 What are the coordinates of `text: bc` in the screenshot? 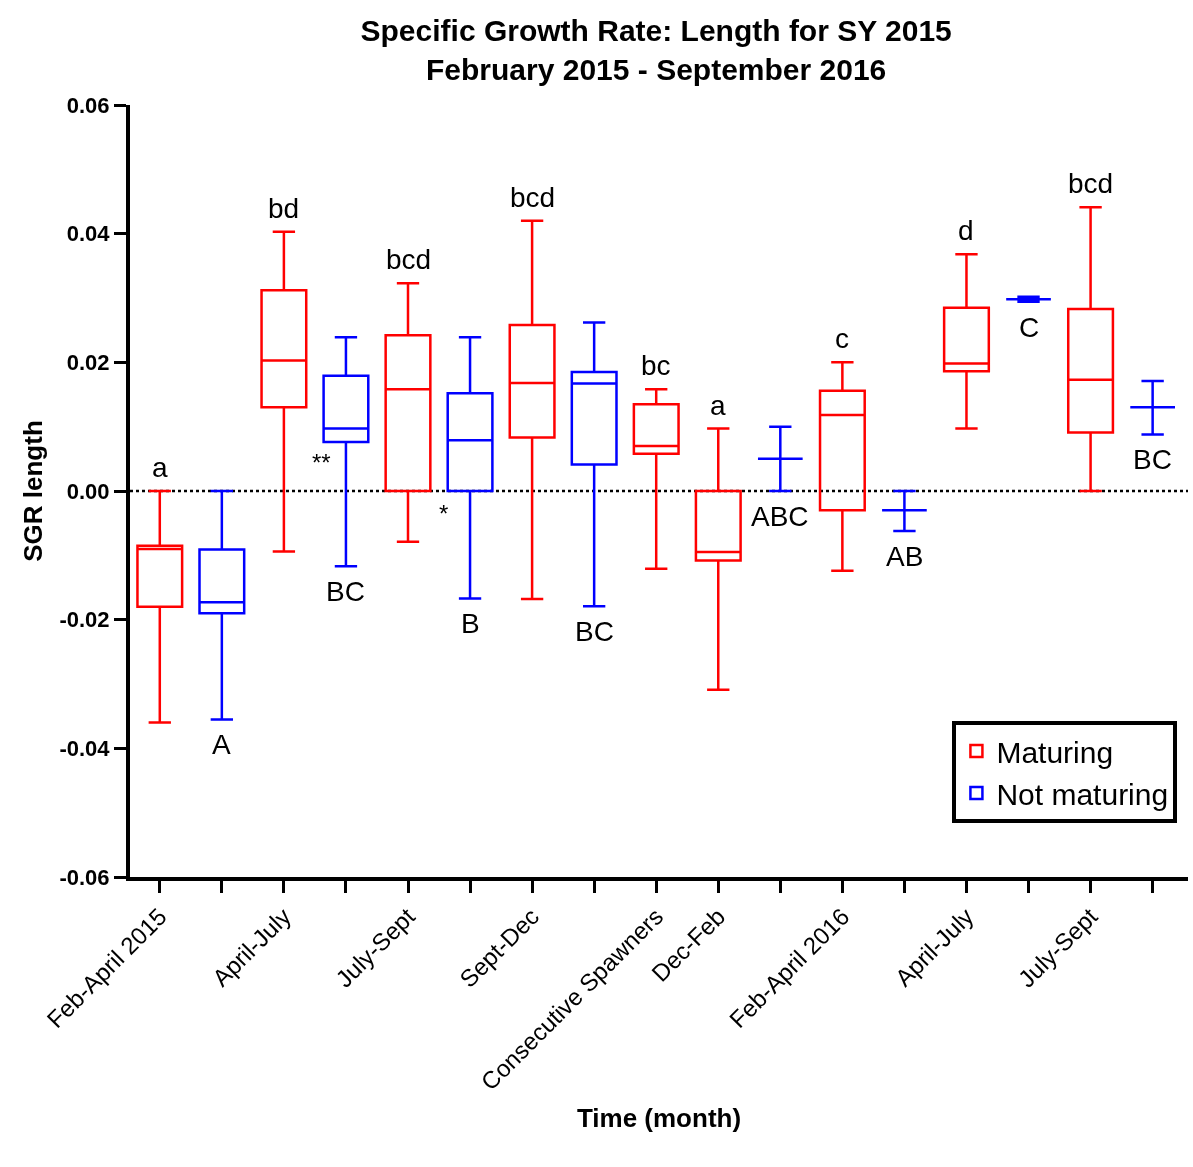 It's located at (656, 365).